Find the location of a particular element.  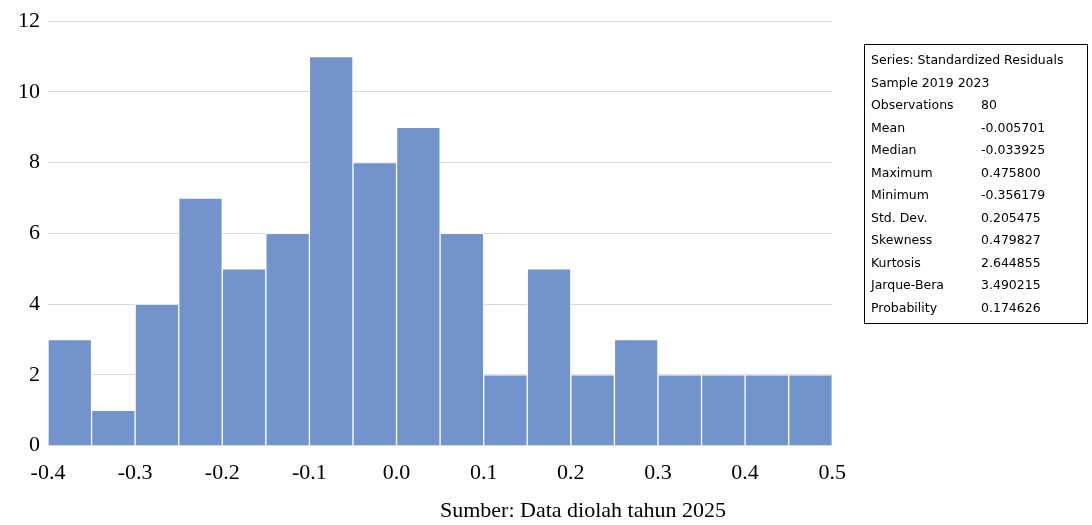

y-tick-label: 6 is located at coordinates (34, 232).